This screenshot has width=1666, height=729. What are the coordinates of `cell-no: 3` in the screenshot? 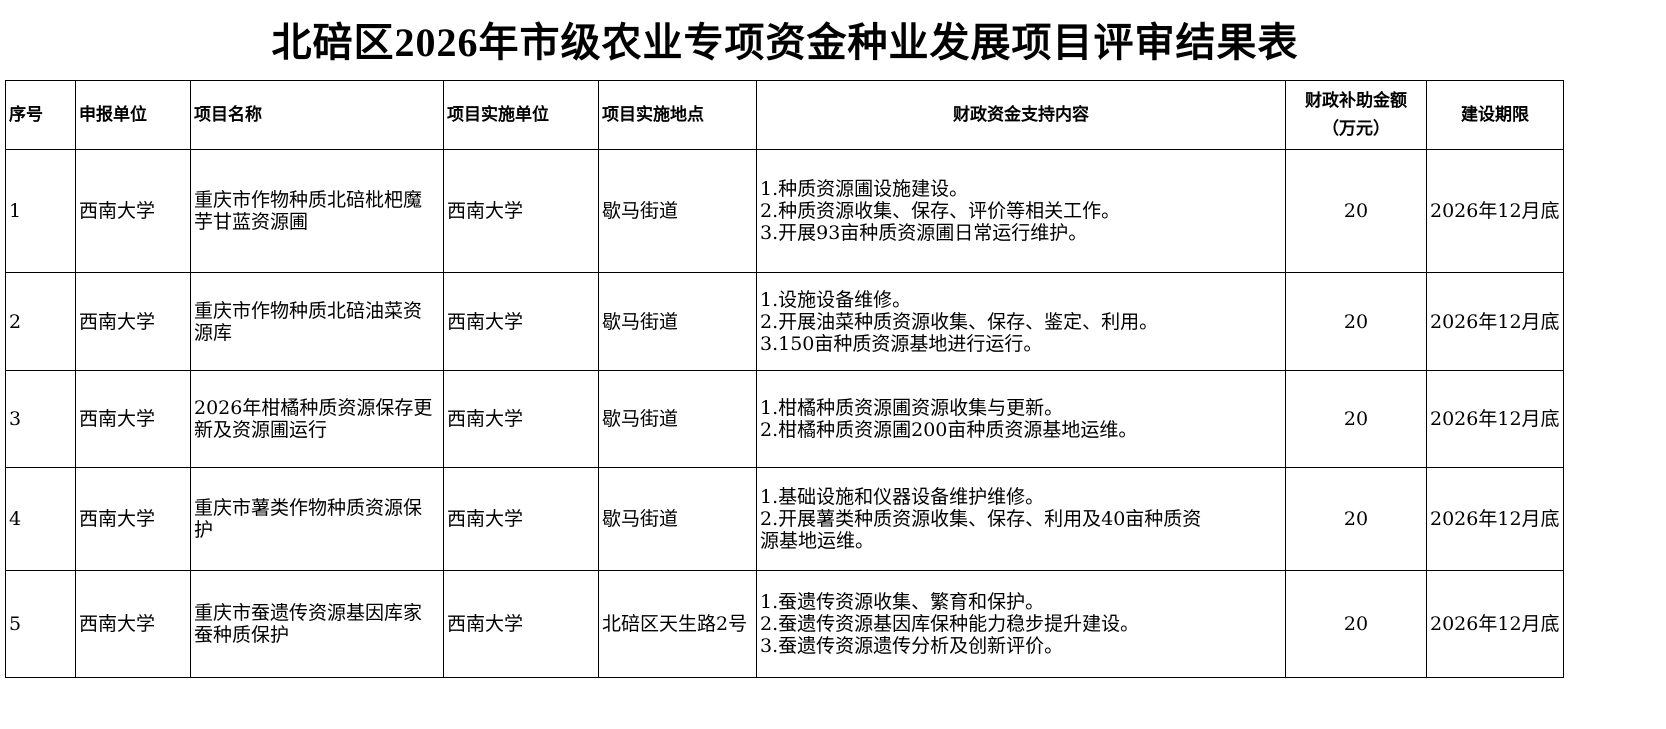 It's located at (40, 419).